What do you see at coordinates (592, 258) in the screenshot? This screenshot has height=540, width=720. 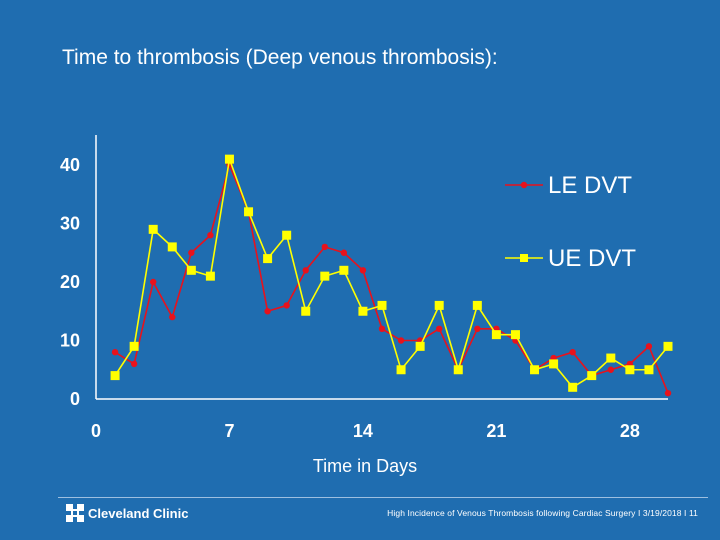 I see `legend-label: UE DVT` at bounding box center [592, 258].